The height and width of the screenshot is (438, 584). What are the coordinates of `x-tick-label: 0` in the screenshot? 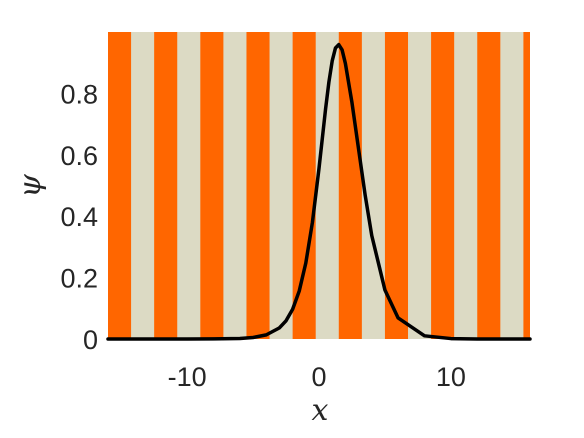 It's located at (318, 377).